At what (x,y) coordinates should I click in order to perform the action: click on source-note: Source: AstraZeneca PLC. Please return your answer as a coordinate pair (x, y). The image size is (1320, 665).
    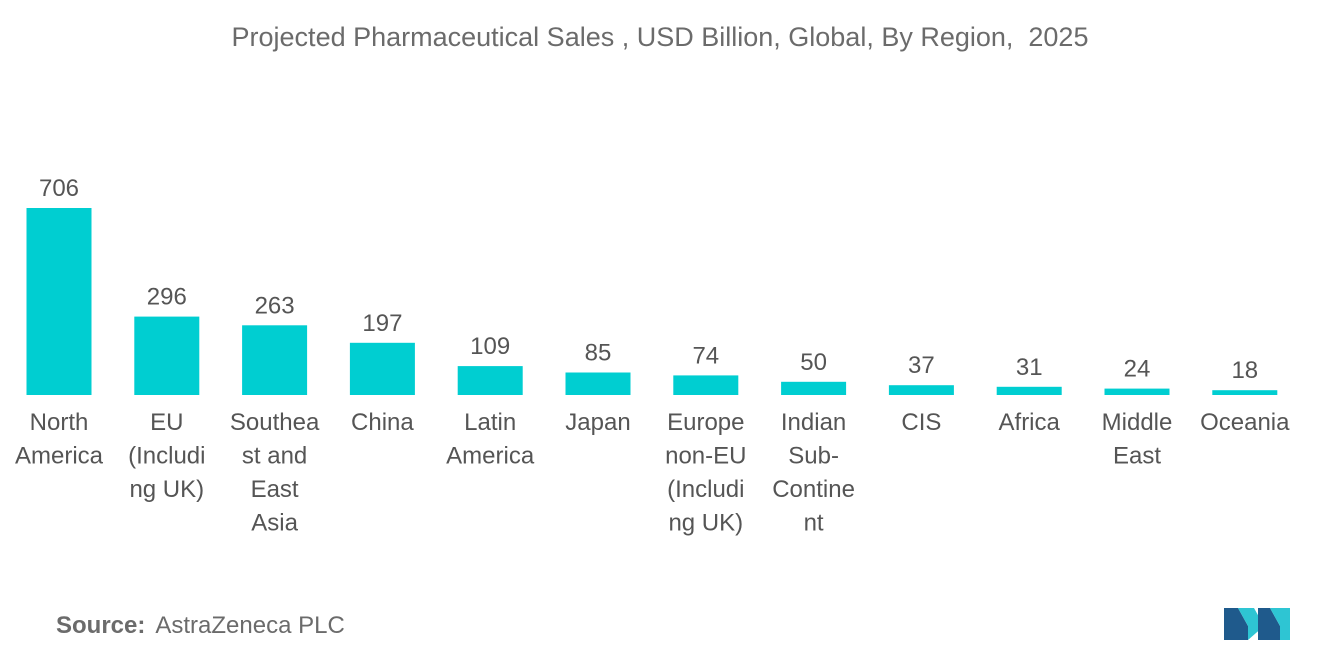
    Looking at the image, I should click on (200, 626).